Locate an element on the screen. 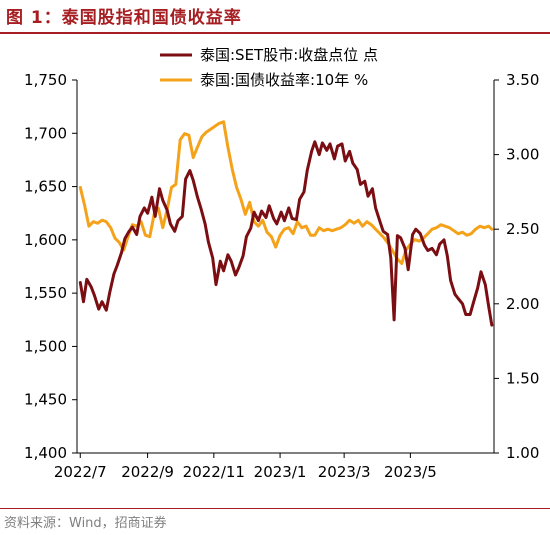  x-tick-label: 2023/5 is located at coordinates (410, 472).